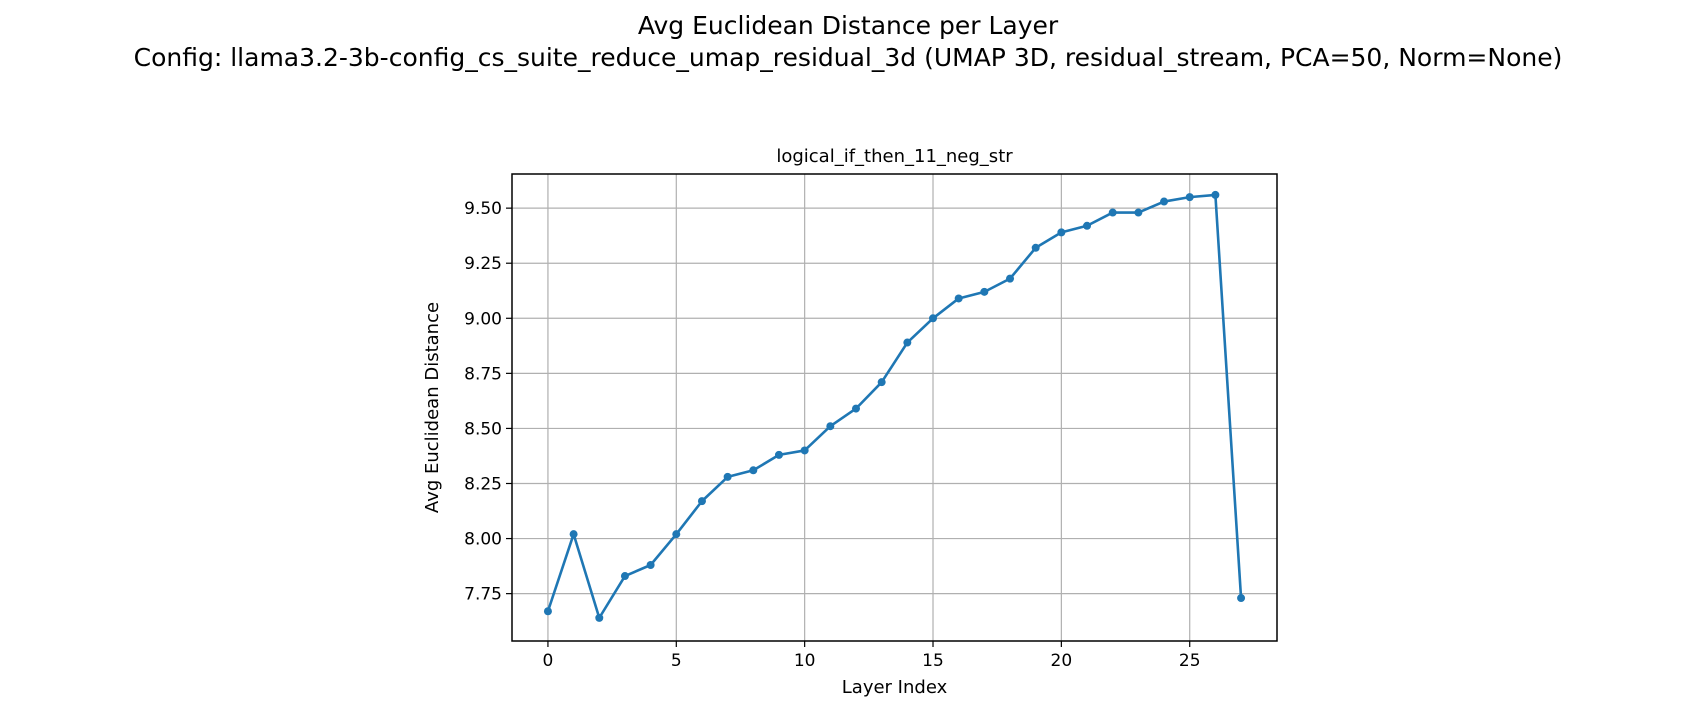 The height and width of the screenshot is (718, 1696). What do you see at coordinates (483, 209) in the screenshot?
I see `y-tick-label: 9.50` at bounding box center [483, 209].